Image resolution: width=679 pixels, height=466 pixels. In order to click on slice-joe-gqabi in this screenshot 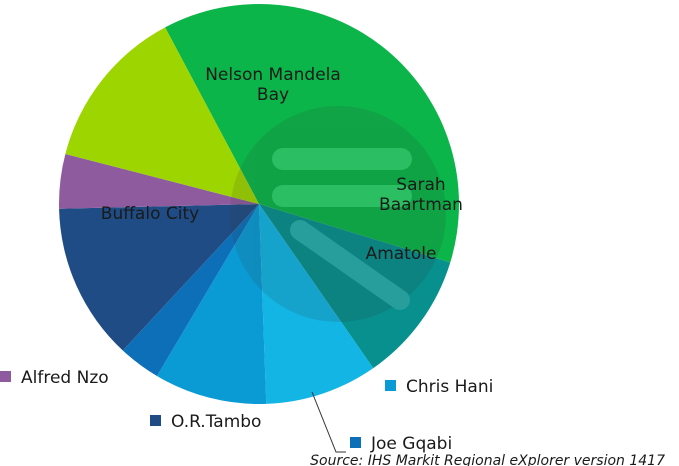, I will do `click(190, 290)`.